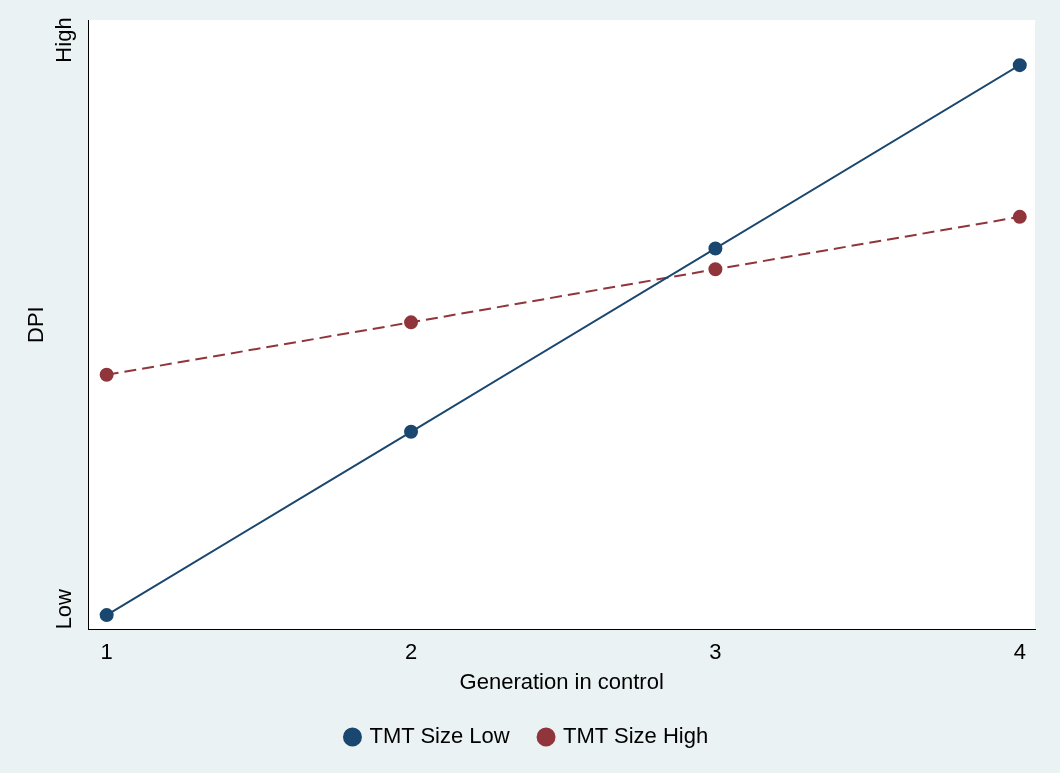  Describe the element at coordinates (64, 609) in the screenshot. I see `text: Low` at that location.